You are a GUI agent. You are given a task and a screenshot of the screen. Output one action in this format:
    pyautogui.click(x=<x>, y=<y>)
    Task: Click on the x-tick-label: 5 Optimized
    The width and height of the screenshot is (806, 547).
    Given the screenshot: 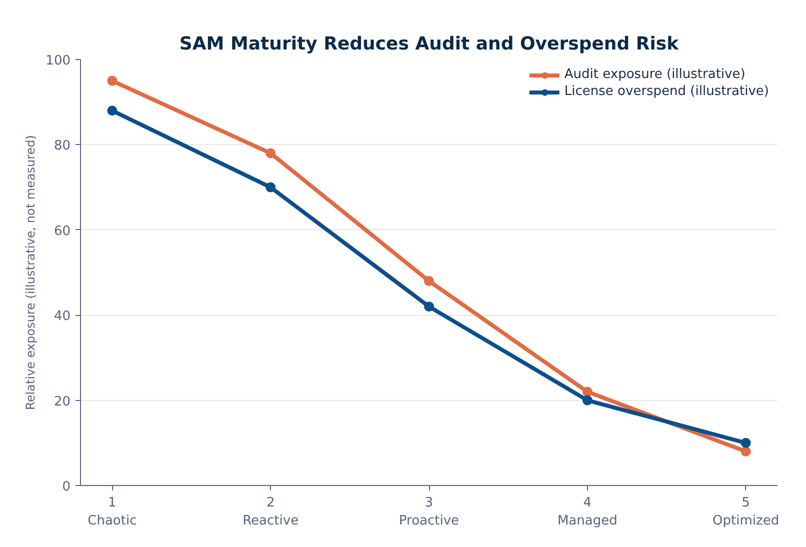 What is the action you would take?
    pyautogui.click(x=746, y=512)
    